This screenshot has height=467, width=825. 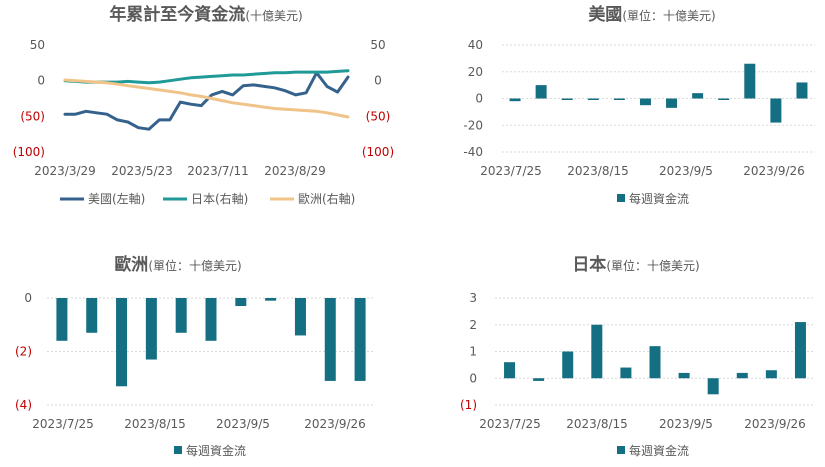 What do you see at coordinates (23, 352) in the screenshot?
I see `y-tick: (2)` at bounding box center [23, 352].